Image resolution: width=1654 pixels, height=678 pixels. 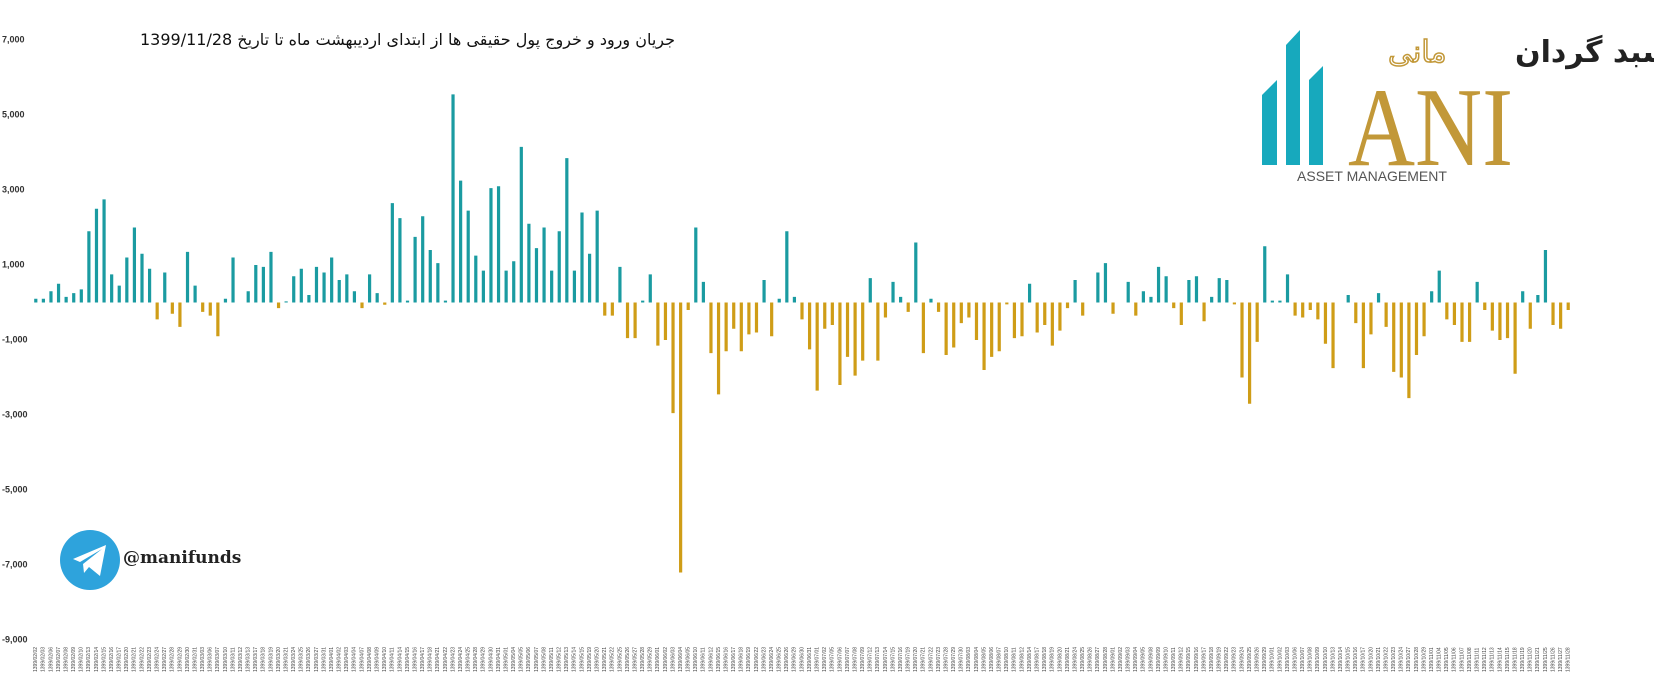 I want to click on x-tick-label: 1399/03/31, so click(x=324, y=659).